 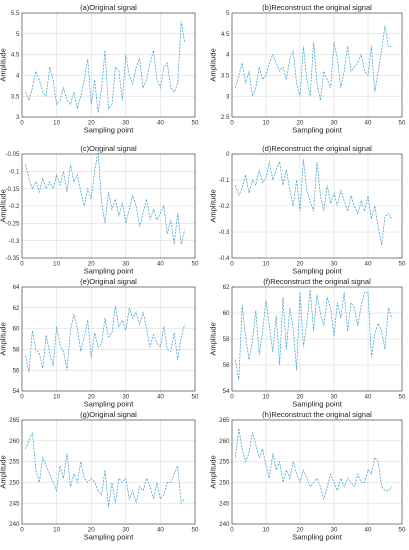 I want to click on chart-title: (c)Original signal, so click(x=108, y=148).